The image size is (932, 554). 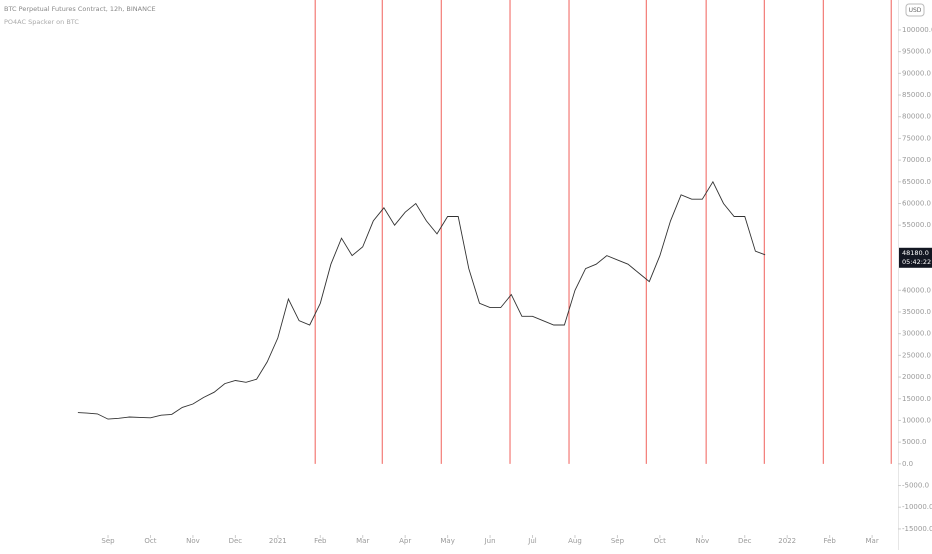 What do you see at coordinates (916, 420) in the screenshot?
I see `y-tick-label: 10000.0` at bounding box center [916, 420].